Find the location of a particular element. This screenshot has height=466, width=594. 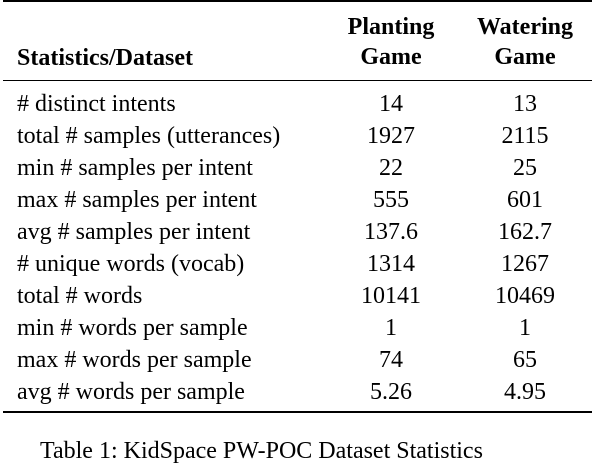

row-label: # unique words (vocab) is located at coordinates (131, 264).